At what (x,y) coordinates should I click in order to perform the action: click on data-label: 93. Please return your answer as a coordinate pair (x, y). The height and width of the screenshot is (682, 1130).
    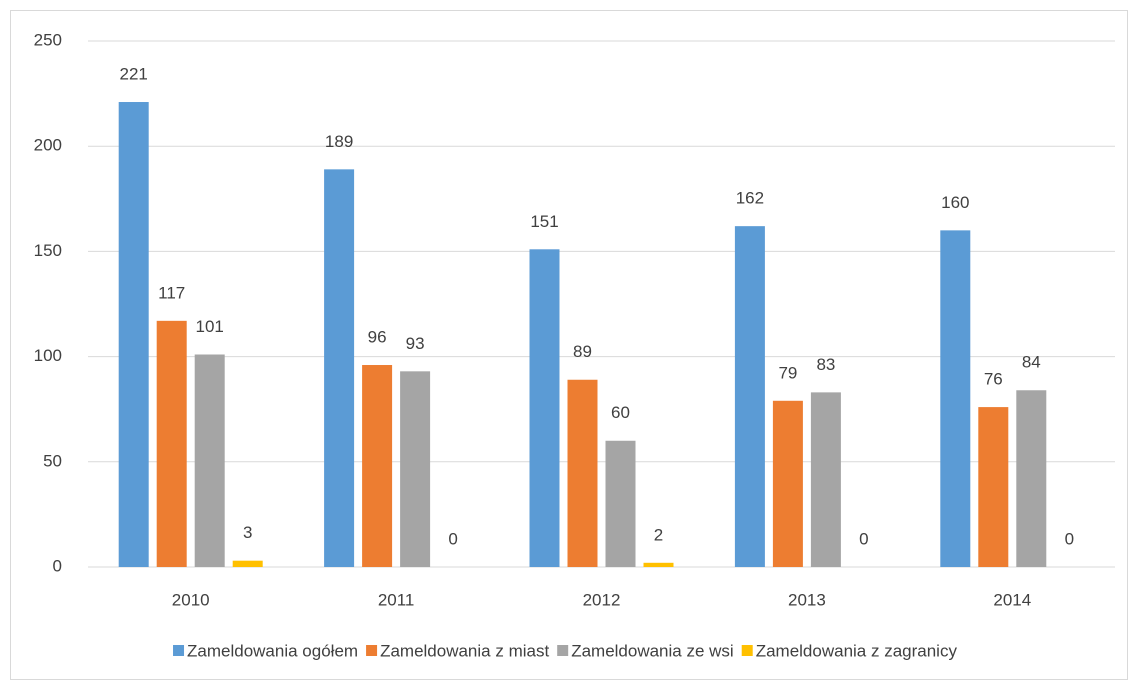
    Looking at the image, I should click on (415, 343).